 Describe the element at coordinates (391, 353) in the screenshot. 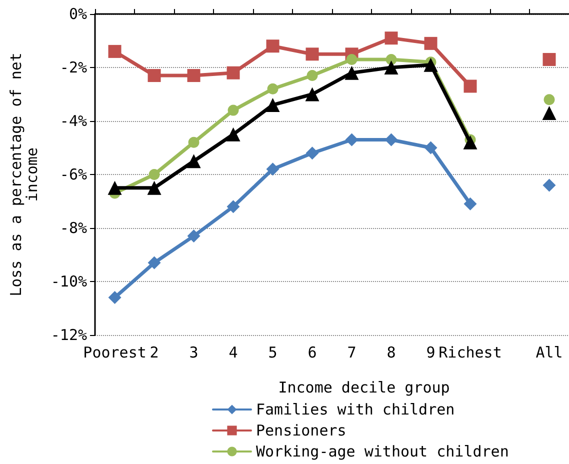

I see `x-tick-label: 8` at that location.